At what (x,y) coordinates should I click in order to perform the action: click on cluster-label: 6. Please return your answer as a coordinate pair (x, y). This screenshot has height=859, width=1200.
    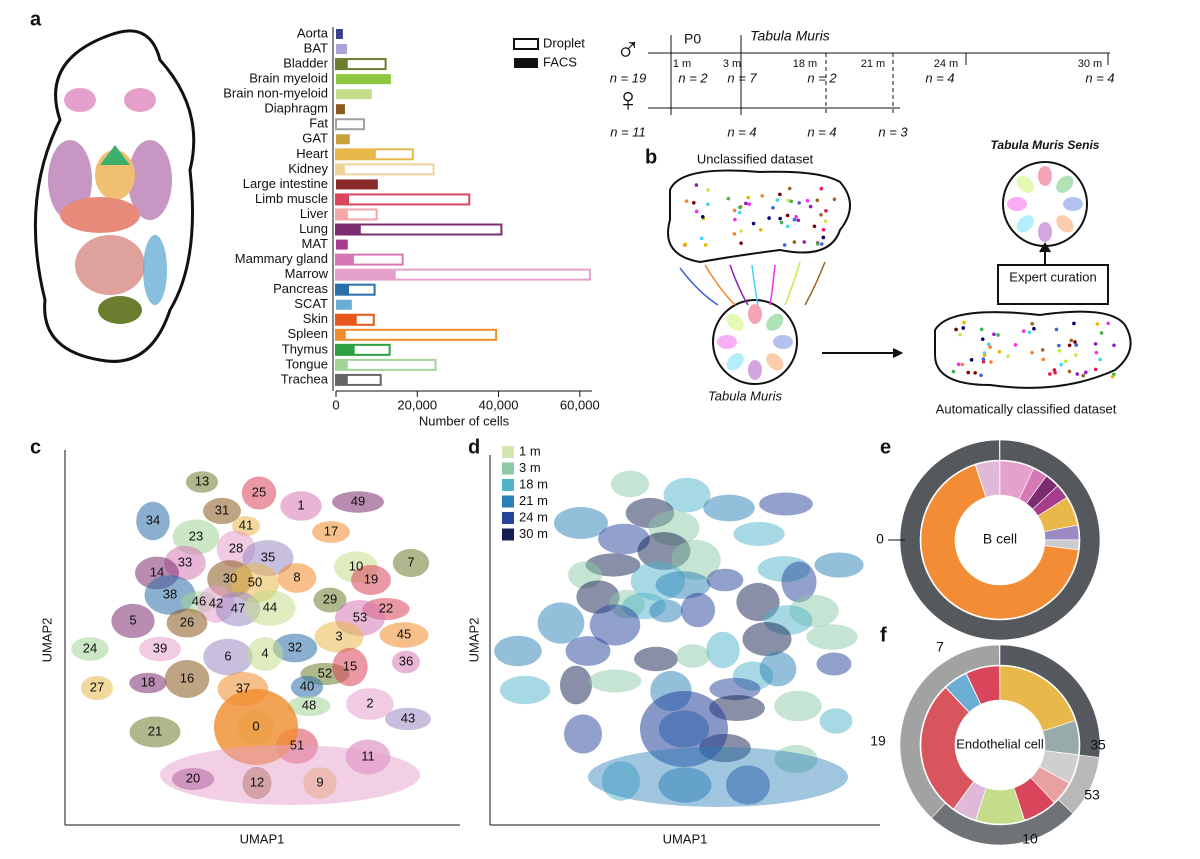
    Looking at the image, I should click on (227, 655).